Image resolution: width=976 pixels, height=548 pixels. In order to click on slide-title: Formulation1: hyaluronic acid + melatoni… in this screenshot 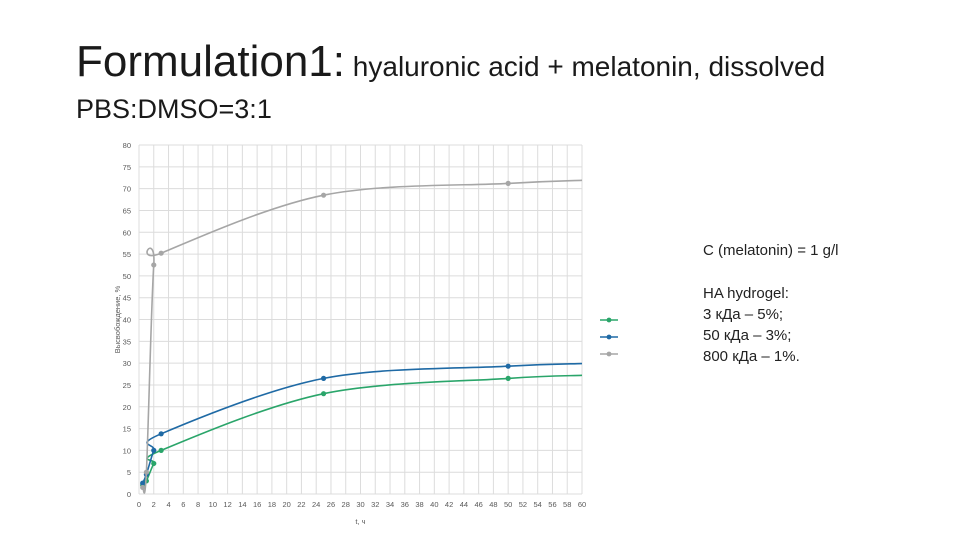, I will do `click(450, 82)`.